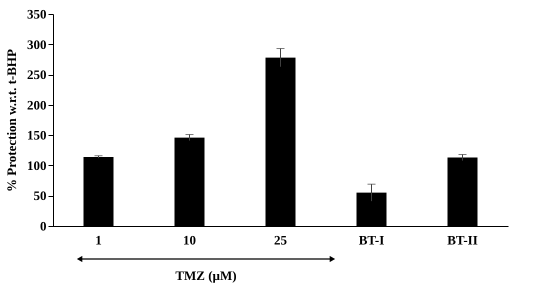 The width and height of the screenshot is (536, 288). What do you see at coordinates (189, 240) in the screenshot?
I see `x-tick-label: 10` at bounding box center [189, 240].